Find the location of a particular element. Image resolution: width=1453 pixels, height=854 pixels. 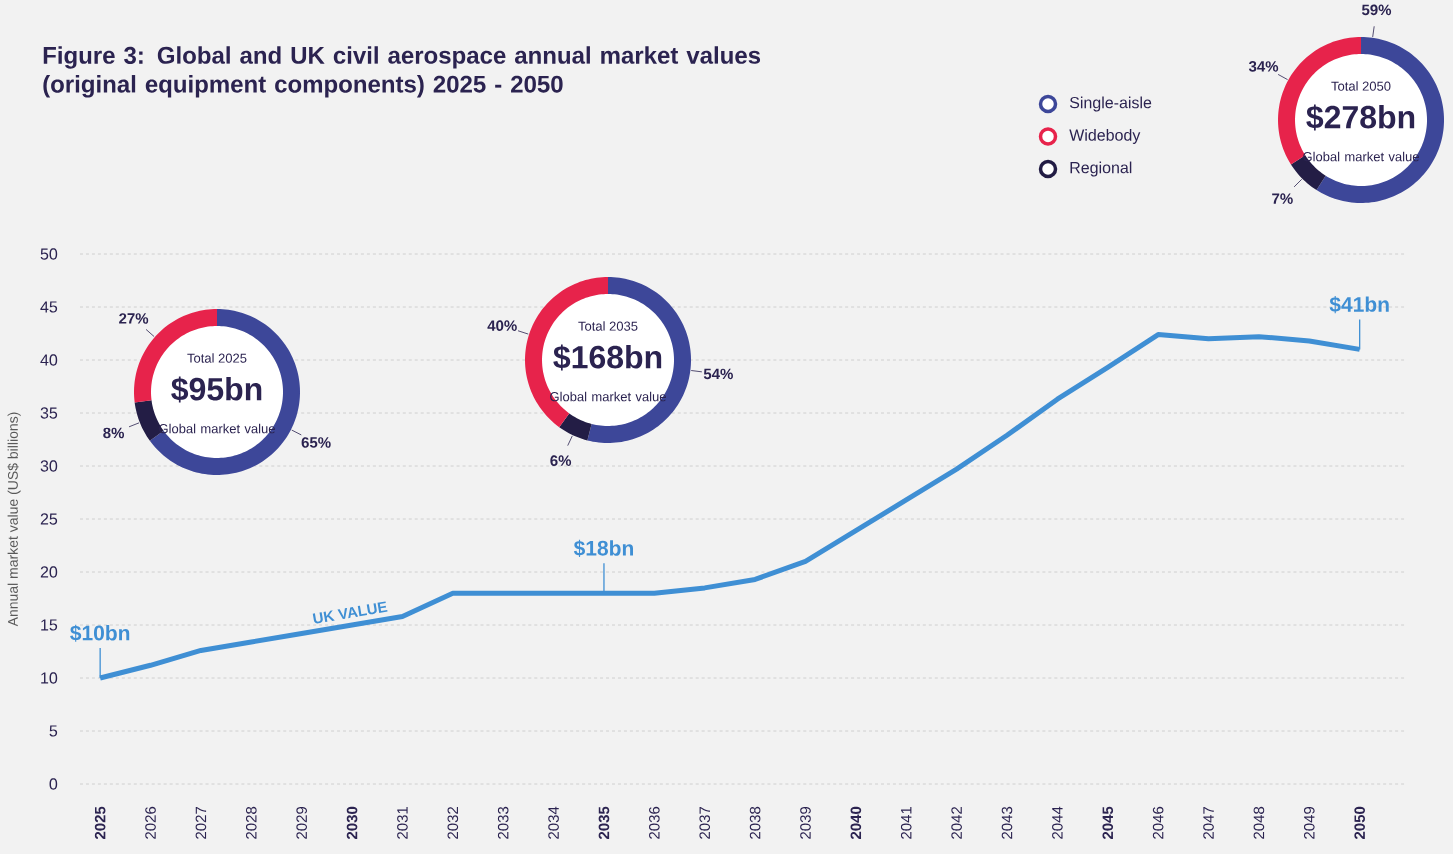

data-label: 59% is located at coordinates (1376, 10).